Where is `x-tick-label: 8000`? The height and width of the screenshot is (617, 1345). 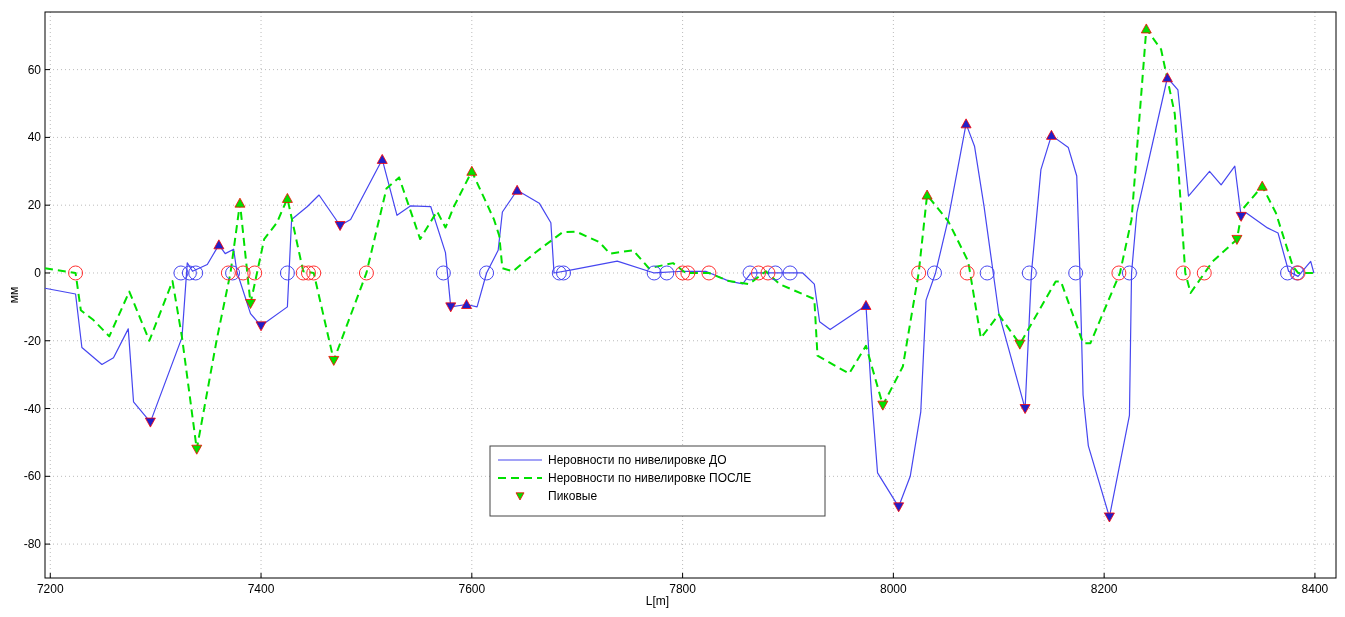 x-tick-label: 8000 is located at coordinates (894, 589).